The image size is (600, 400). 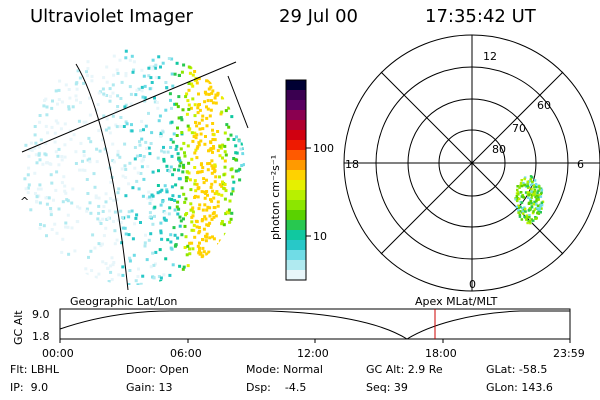 I want to click on status-door: Door: Open, so click(x=157, y=369).